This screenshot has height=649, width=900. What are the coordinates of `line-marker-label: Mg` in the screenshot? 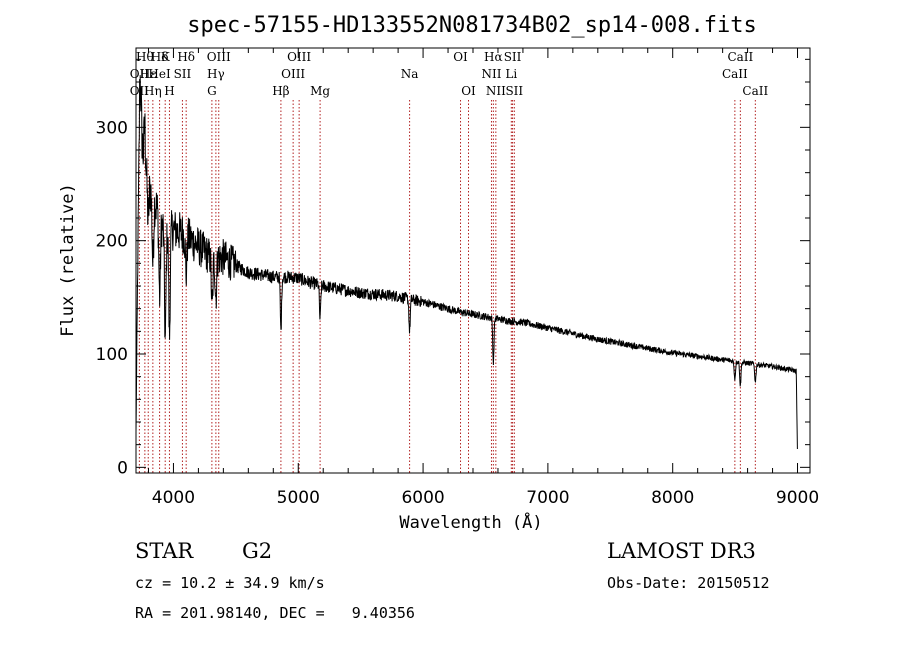 It's located at (320, 91).